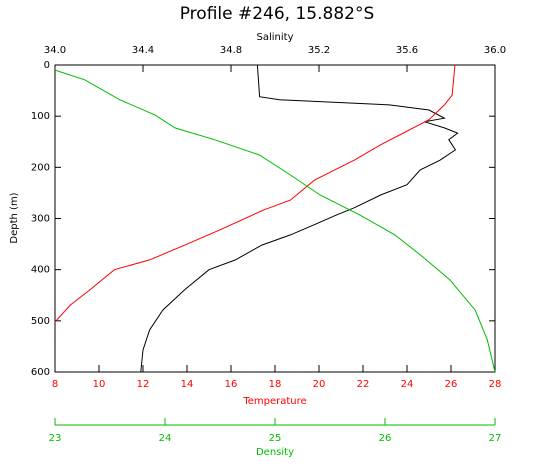 This screenshot has height=466, width=540. Describe the element at coordinates (275, 438) in the screenshot. I see `x-tick-label: 25` at that location.